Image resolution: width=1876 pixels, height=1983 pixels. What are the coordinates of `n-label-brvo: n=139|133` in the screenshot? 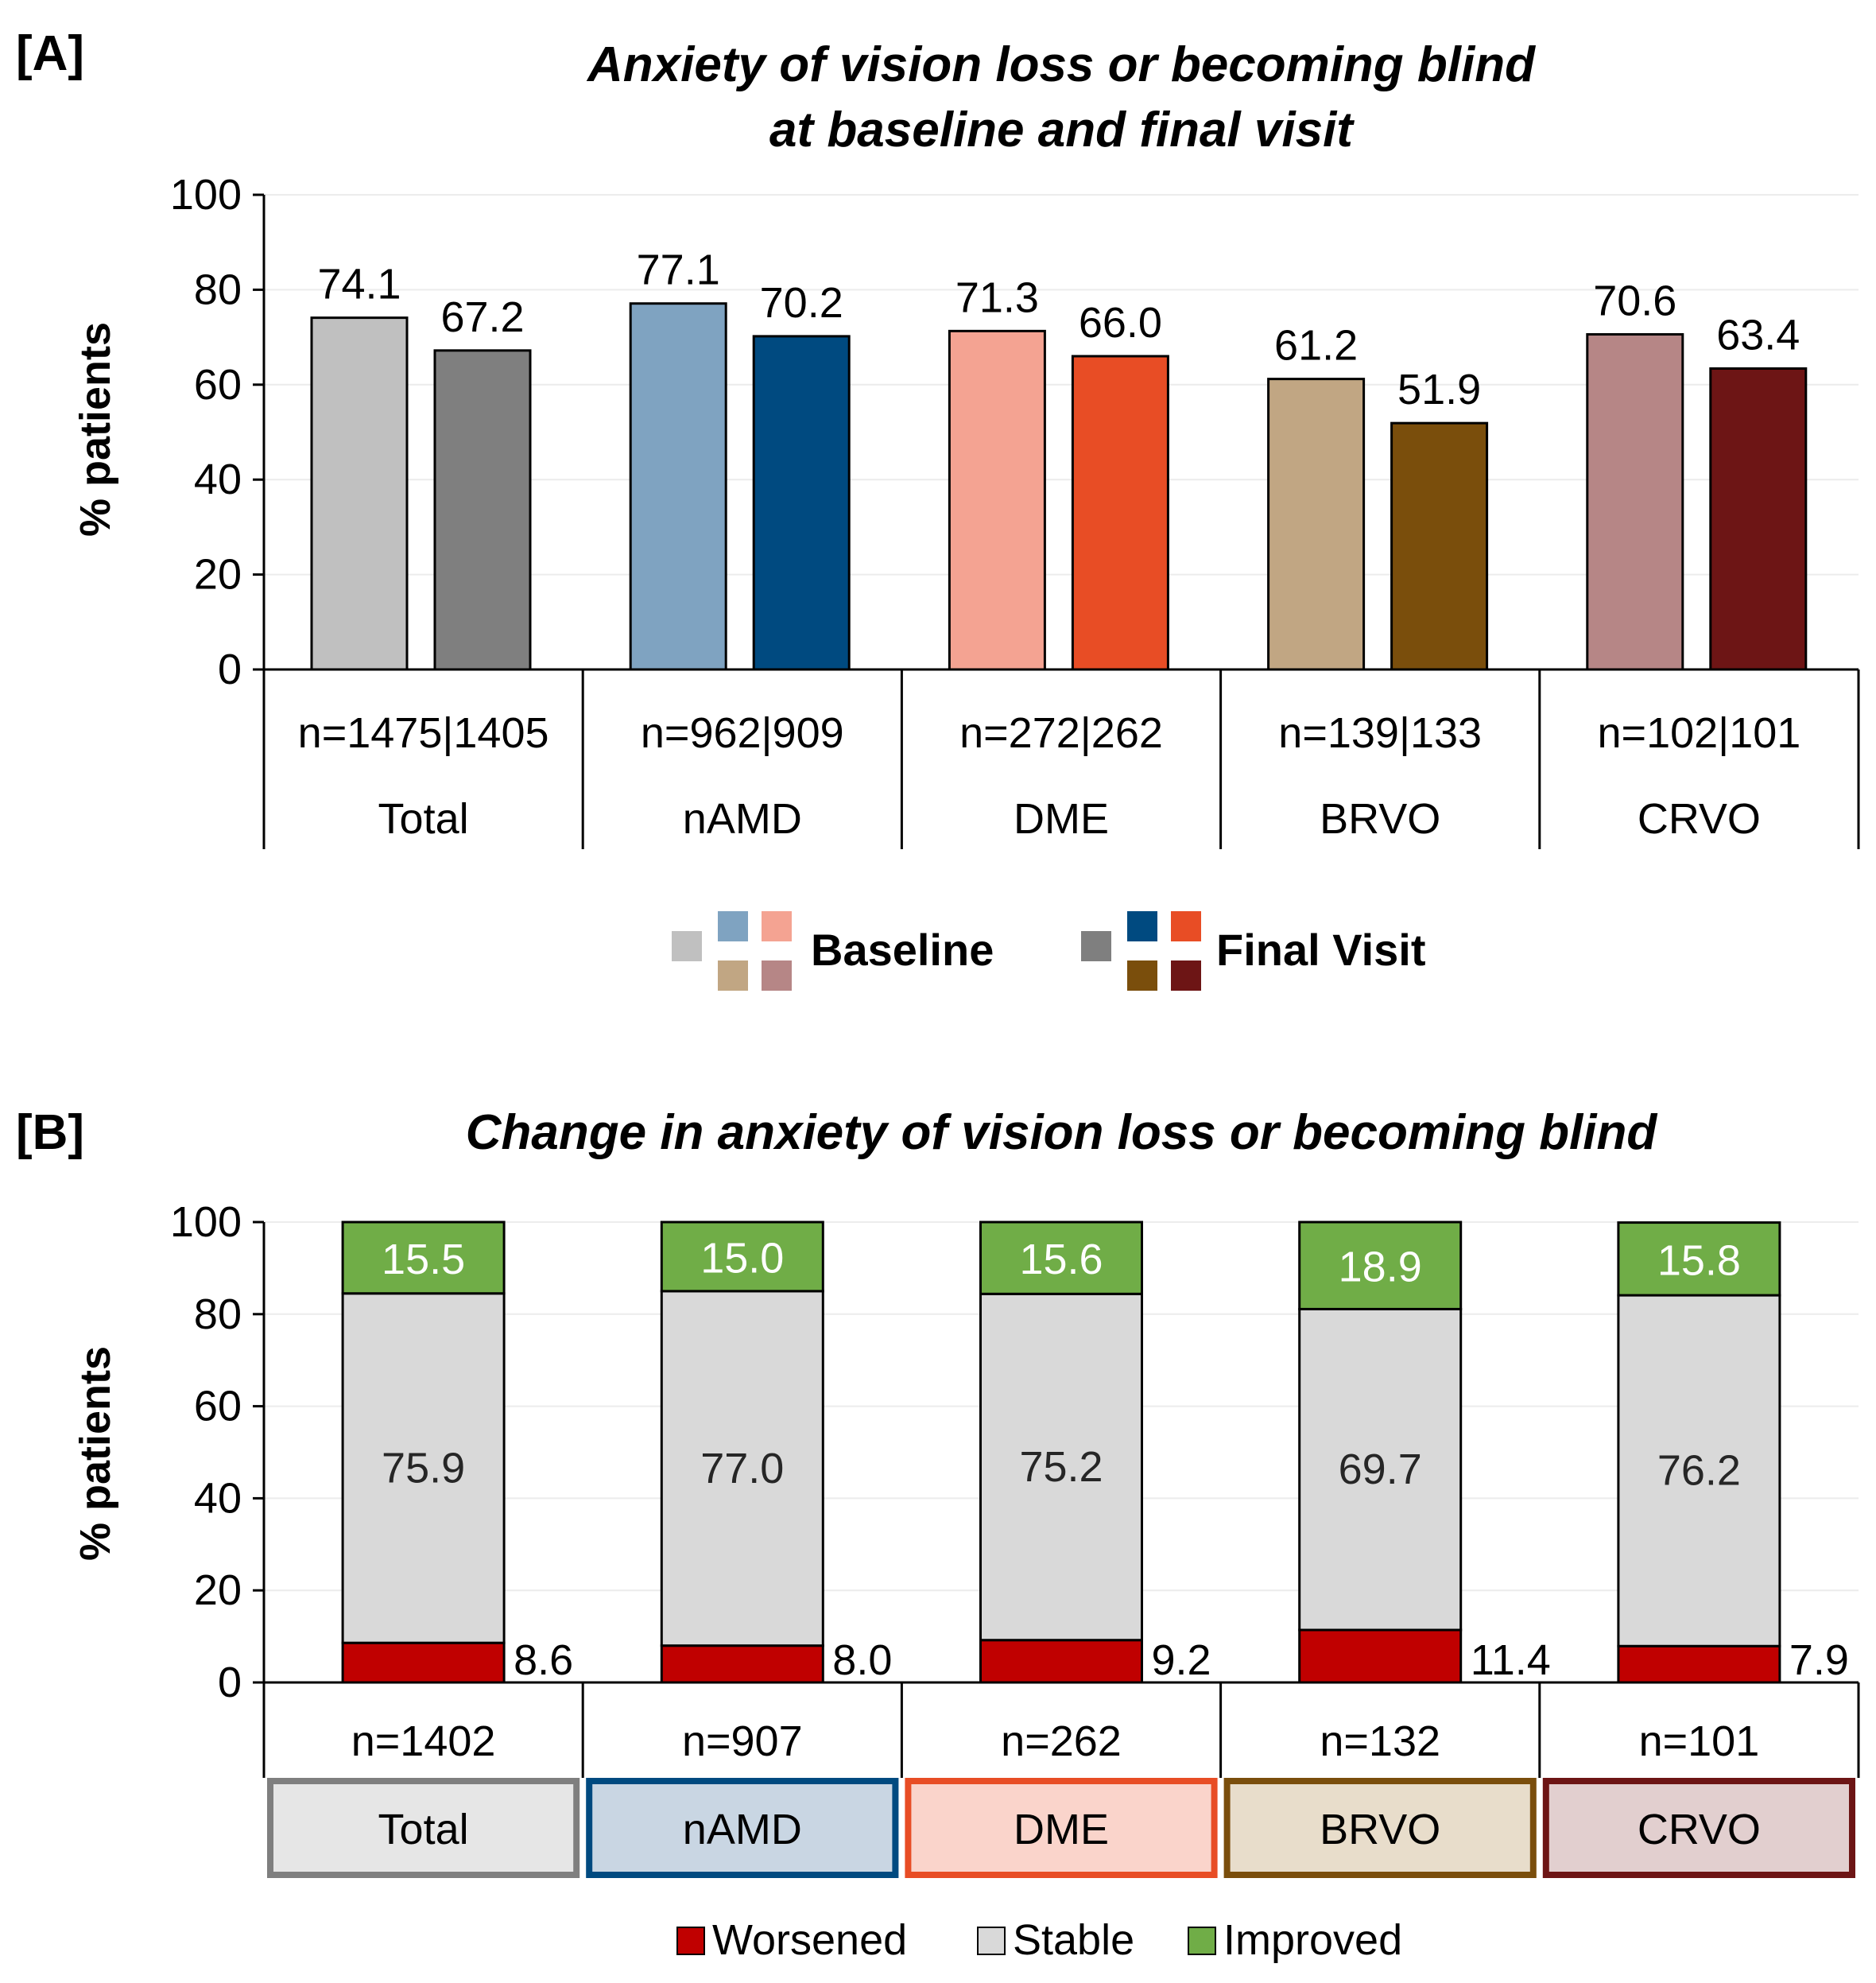 It's located at (1380, 733).